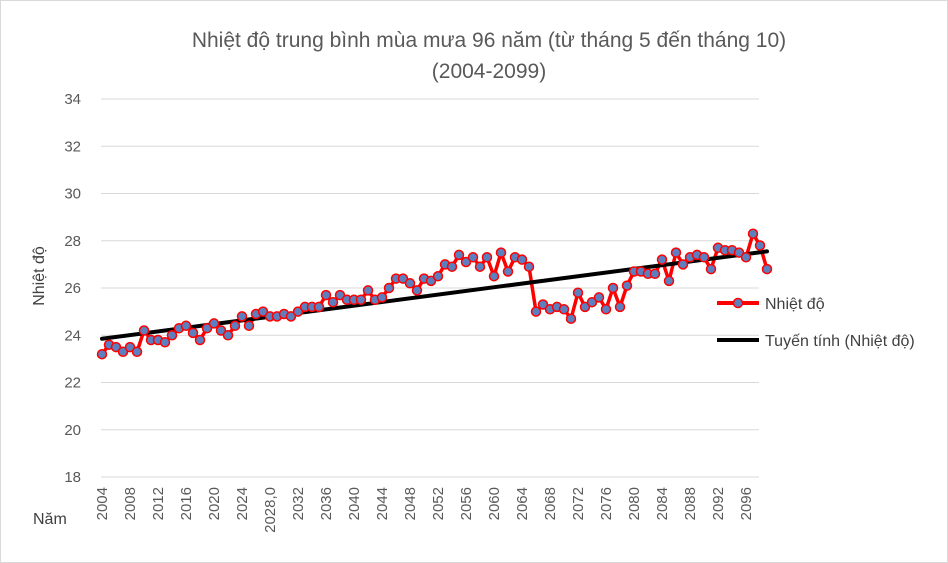 This screenshot has width=948, height=563. Describe the element at coordinates (72, 383) in the screenshot. I see `y-tick-label: 22` at that location.